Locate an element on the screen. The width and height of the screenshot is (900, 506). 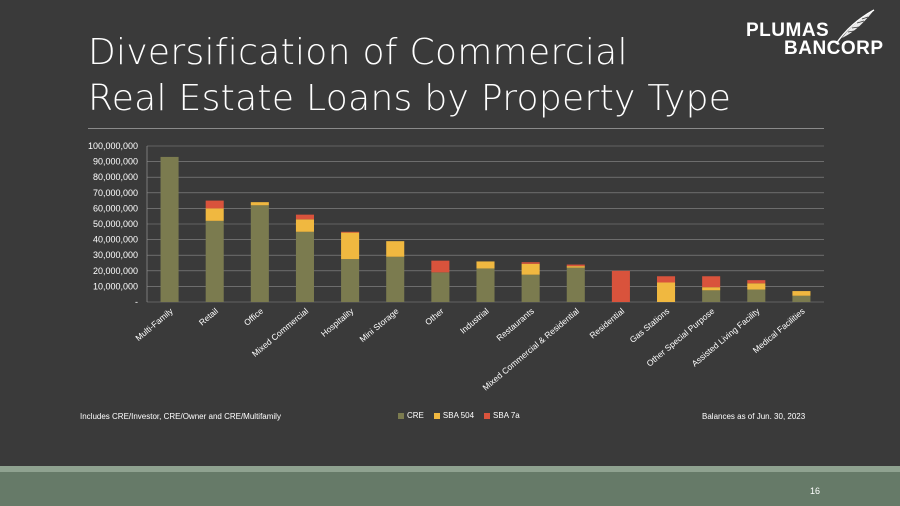
y-tick-label: 50,000,000 is located at coordinates (115, 224).